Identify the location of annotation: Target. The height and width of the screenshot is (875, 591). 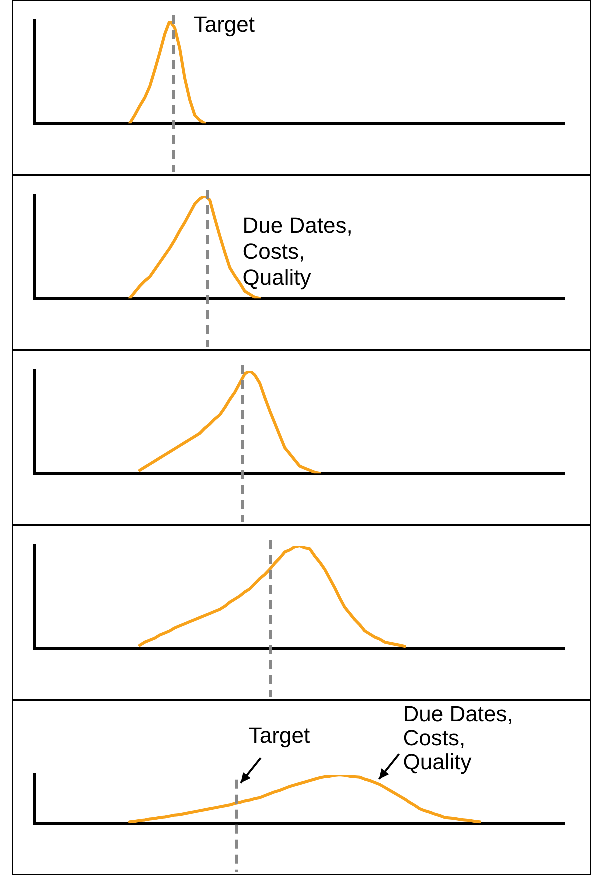
(225, 25).